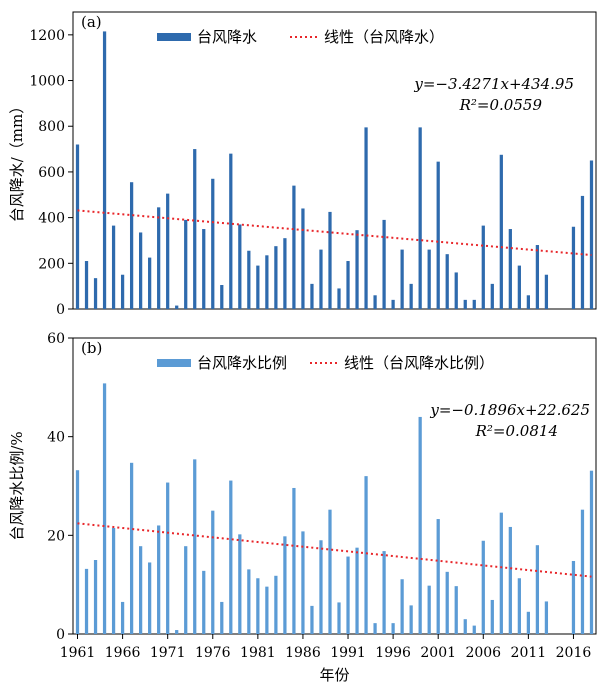 The width and height of the screenshot is (605, 695). What do you see at coordinates (501, 105) in the screenshot?
I see `r-squared: R²=0.0559` at bounding box center [501, 105].